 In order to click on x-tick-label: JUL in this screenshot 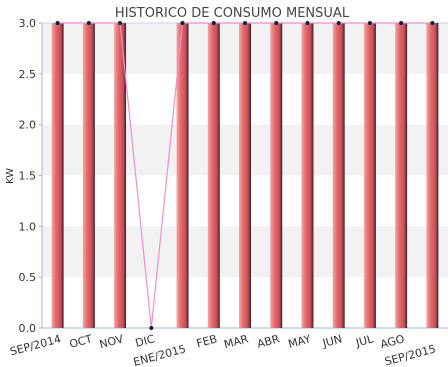, I will do `click(365, 341)`.